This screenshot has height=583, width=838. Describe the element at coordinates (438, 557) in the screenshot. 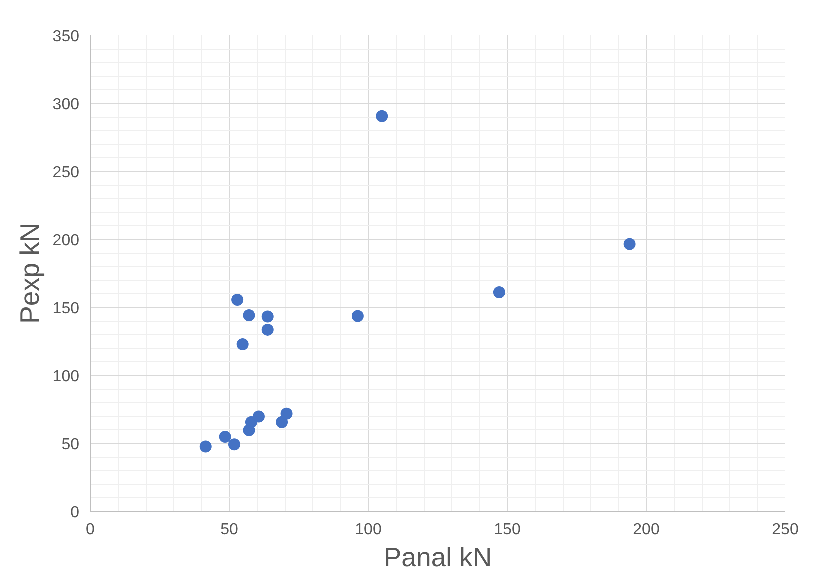

I see `x-axis-title: Panal kN` at that location.